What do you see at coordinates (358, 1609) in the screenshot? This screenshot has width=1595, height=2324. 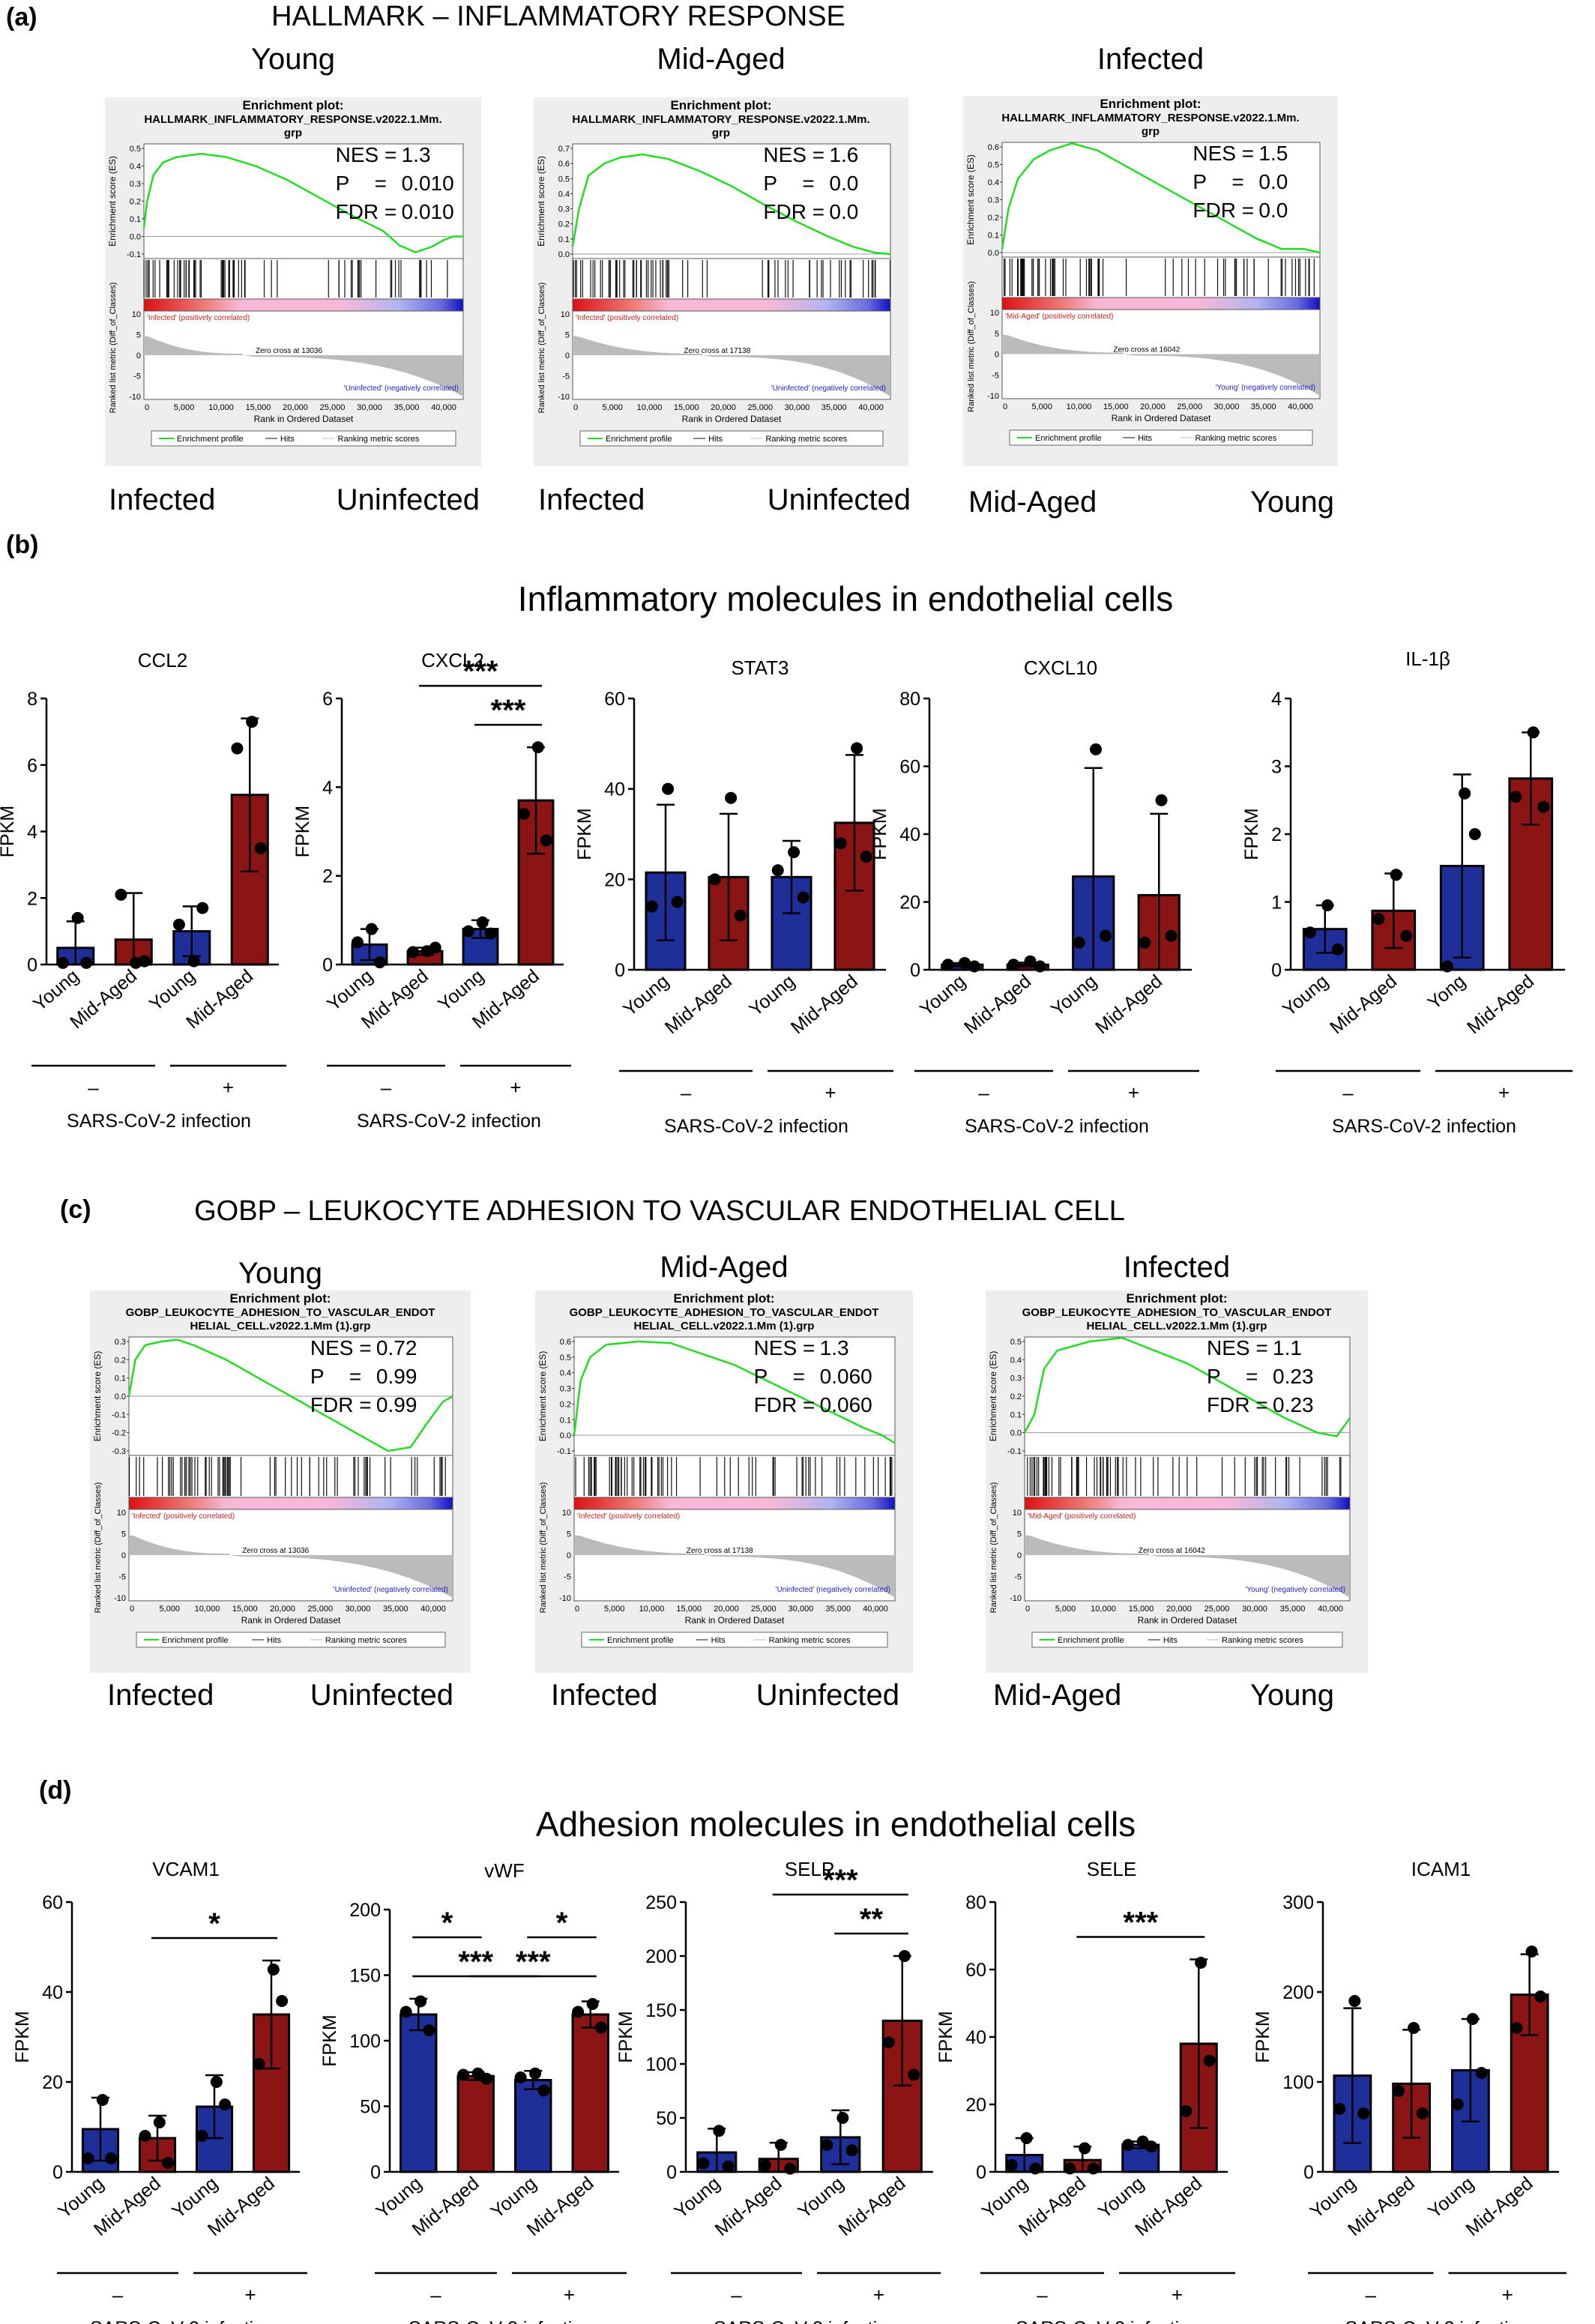 I see `gsea-x-tick: 30,000` at bounding box center [358, 1609].